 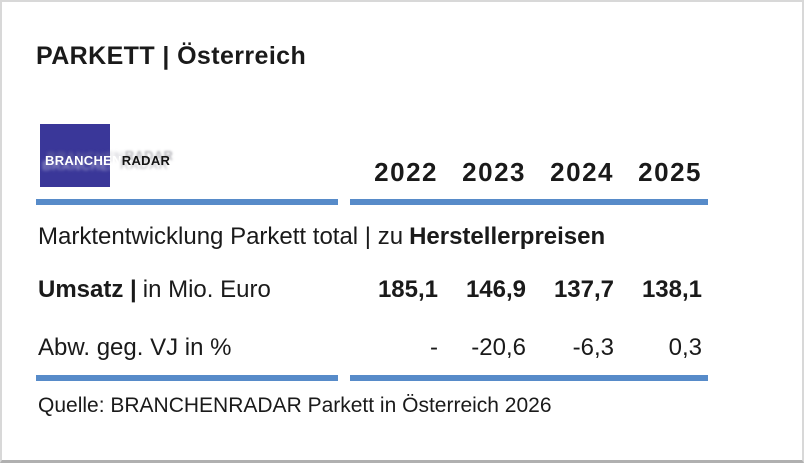 What do you see at coordinates (187, 202) in the screenshot?
I see `divider-line-top-left` at bounding box center [187, 202].